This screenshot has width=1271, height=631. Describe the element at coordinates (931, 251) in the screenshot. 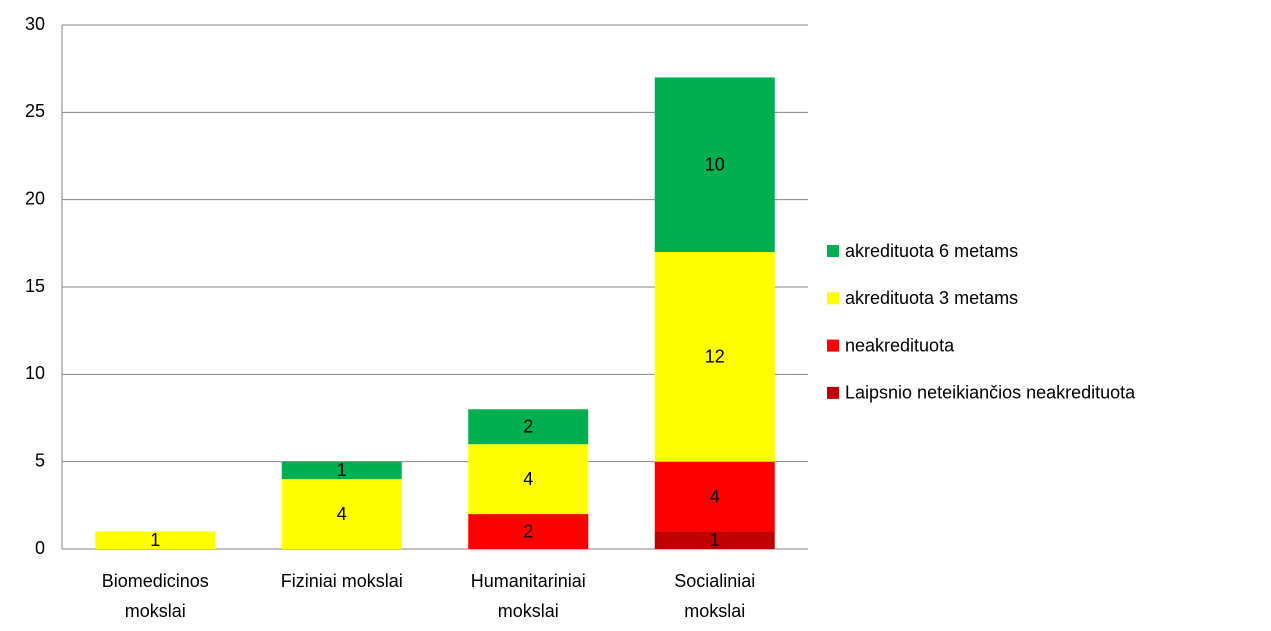

I see `legend-label: akredituota 6 metams` at that location.